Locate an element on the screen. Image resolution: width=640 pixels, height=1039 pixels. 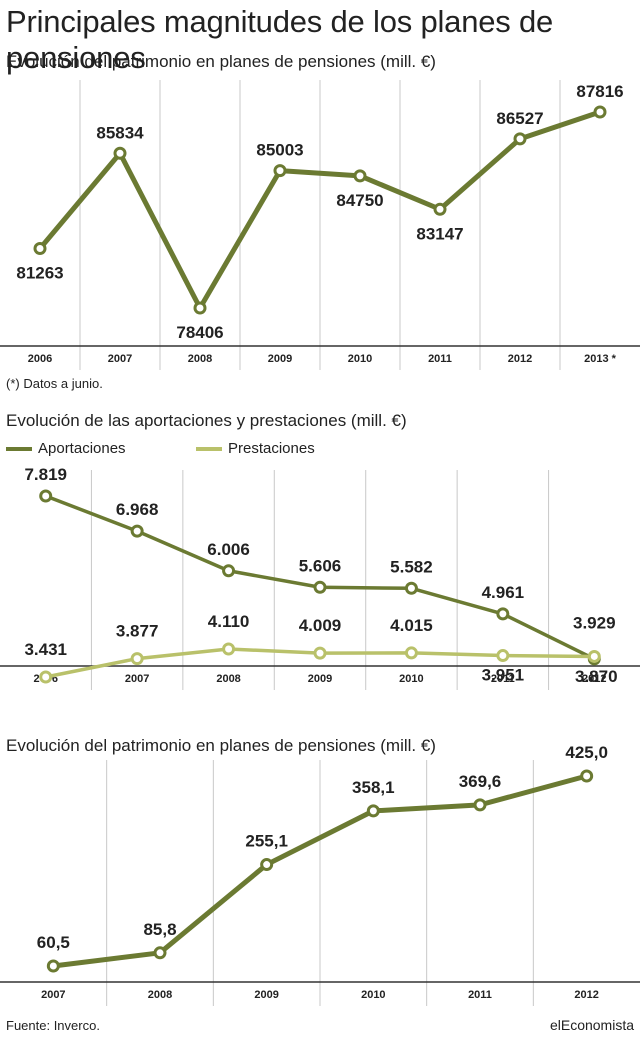
x-tick-label: 2013 * is located at coordinates (600, 359).